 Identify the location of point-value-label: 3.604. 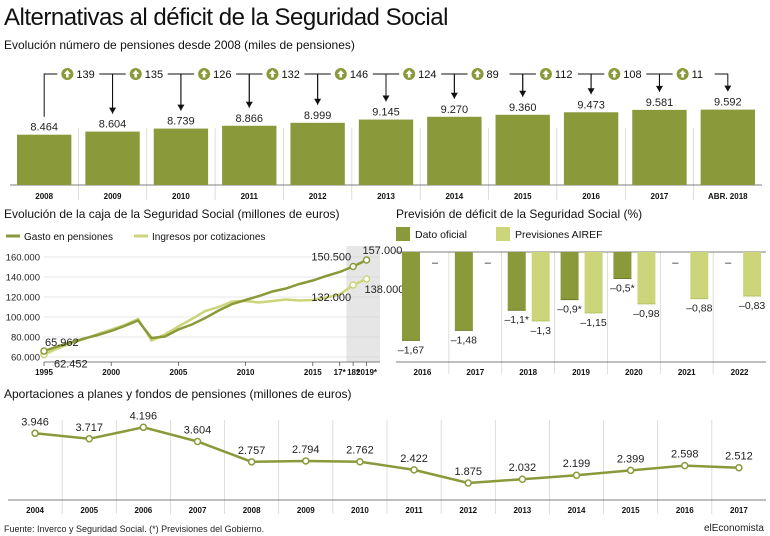
(198, 431).